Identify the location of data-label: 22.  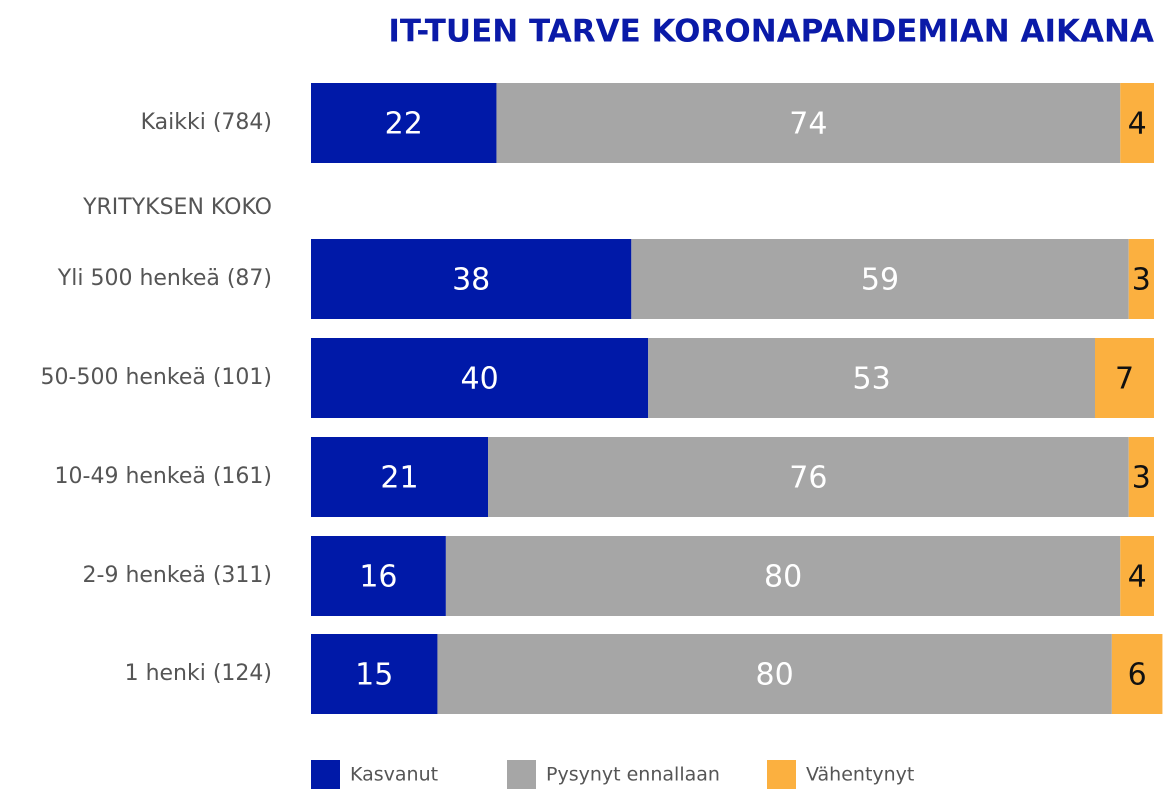
(404, 124).